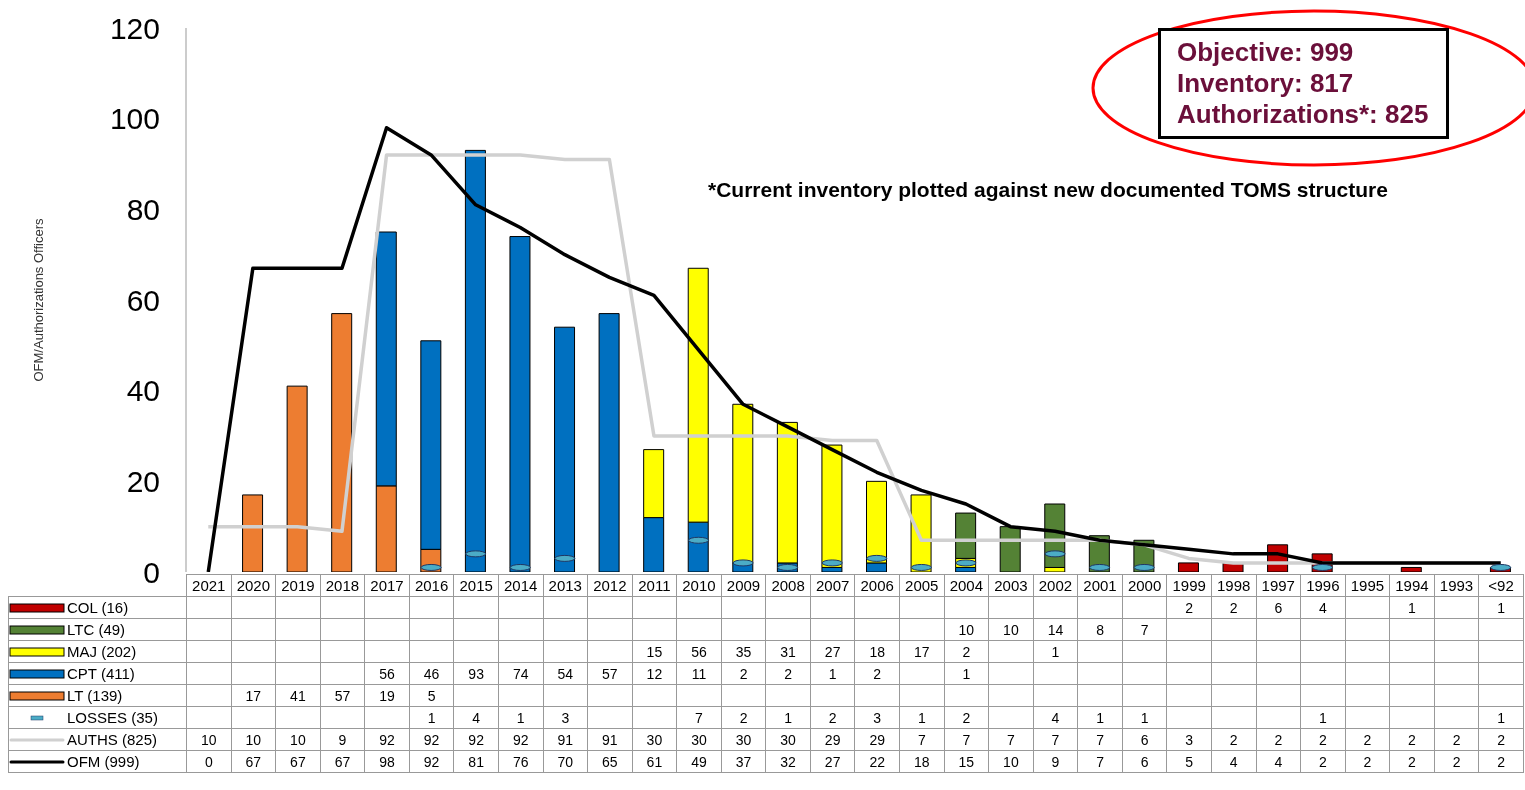 The height and width of the screenshot is (790, 1525). Describe the element at coordinates (877, 739) in the screenshot. I see `data-label: 29` at that location.